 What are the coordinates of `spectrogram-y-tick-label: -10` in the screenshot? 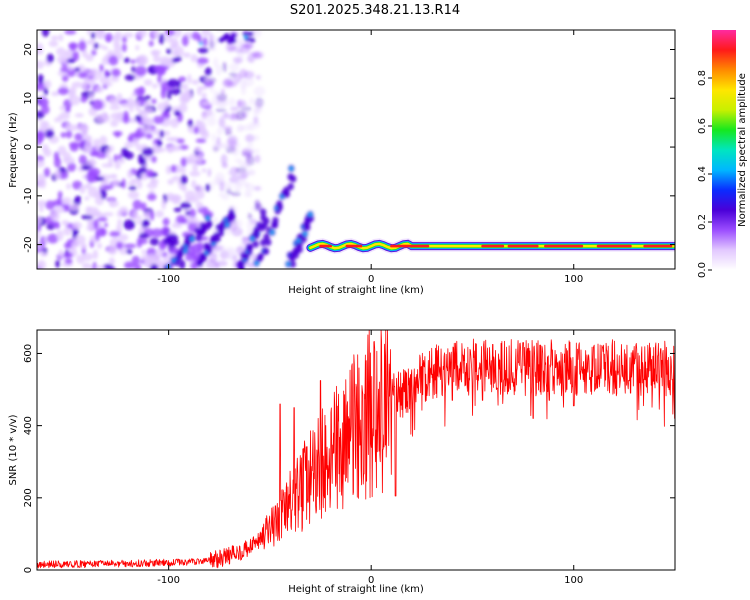 It's located at (28, 196).